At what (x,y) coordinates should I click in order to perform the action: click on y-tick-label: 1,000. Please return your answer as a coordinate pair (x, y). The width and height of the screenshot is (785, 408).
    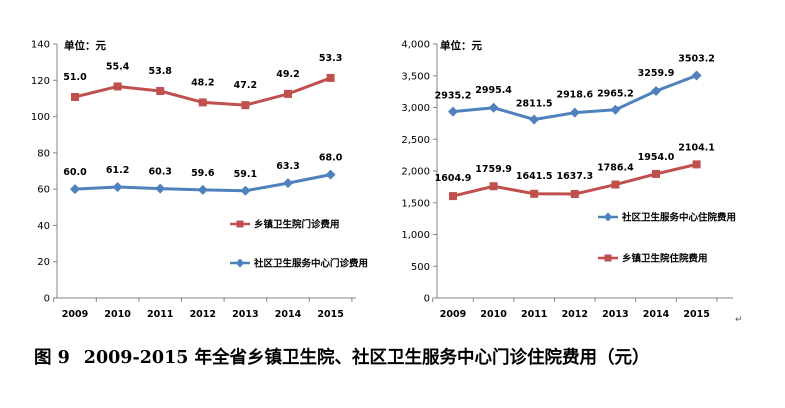
    Looking at the image, I should click on (415, 235).